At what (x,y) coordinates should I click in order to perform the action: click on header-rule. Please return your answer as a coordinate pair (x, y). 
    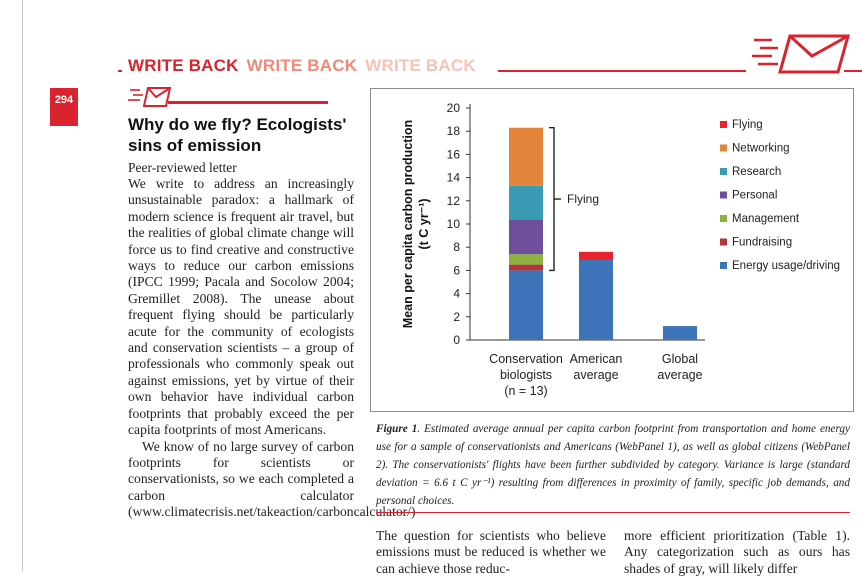
    Looking at the image, I should click on (622, 71).